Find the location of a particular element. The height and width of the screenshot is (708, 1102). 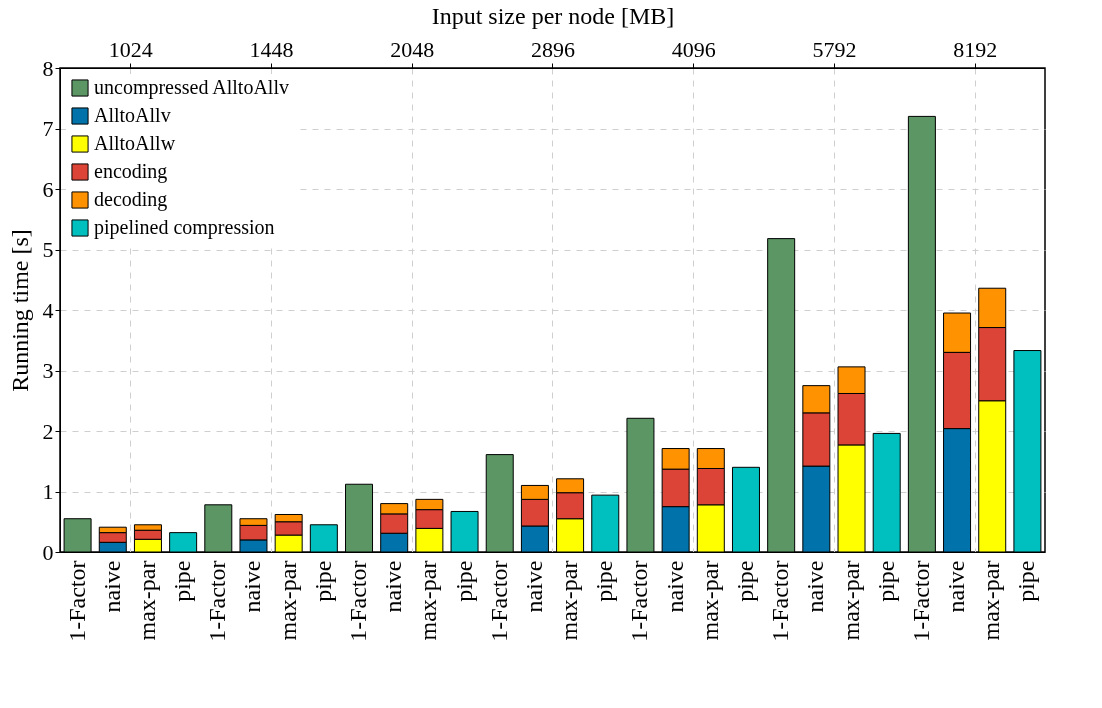

x2-tick-label: 2896 is located at coordinates (552, 49).